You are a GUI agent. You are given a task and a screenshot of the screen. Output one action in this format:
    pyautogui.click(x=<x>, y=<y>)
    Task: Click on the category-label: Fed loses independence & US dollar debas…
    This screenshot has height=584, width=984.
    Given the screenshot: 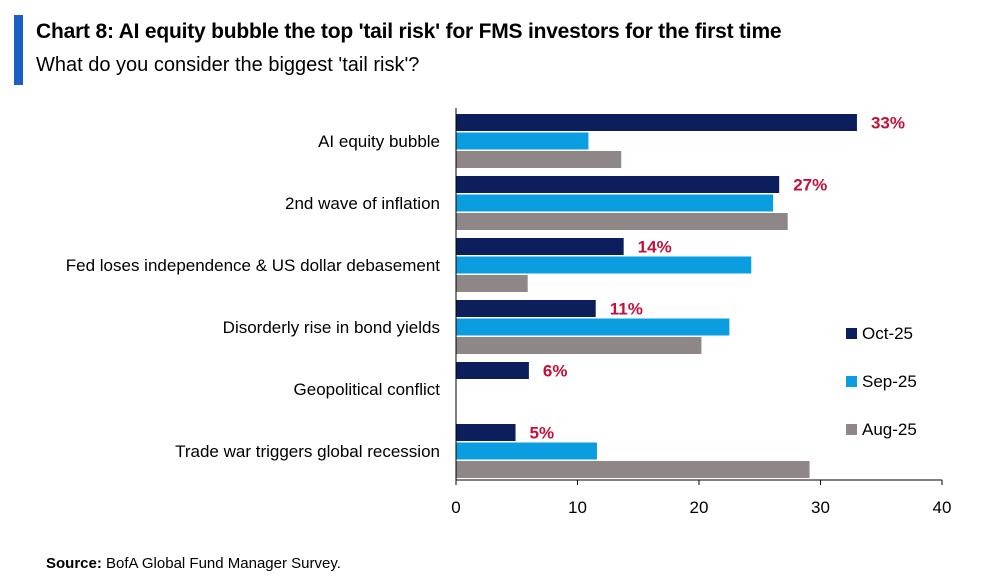 What is the action you would take?
    pyautogui.click(x=253, y=265)
    